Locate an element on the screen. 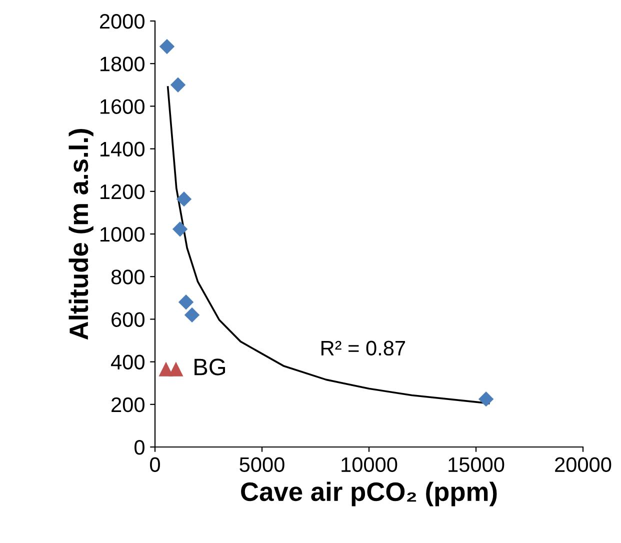  x-tick-label: 5000 is located at coordinates (262, 464).